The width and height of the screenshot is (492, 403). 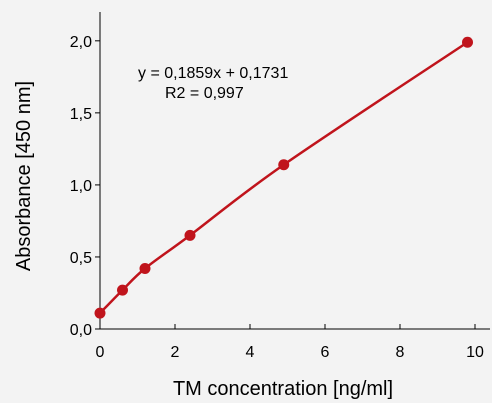 What do you see at coordinates (81, 114) in the screenshot?
I see `y-tick-label: 1,5` at bounding box center [81, 114].